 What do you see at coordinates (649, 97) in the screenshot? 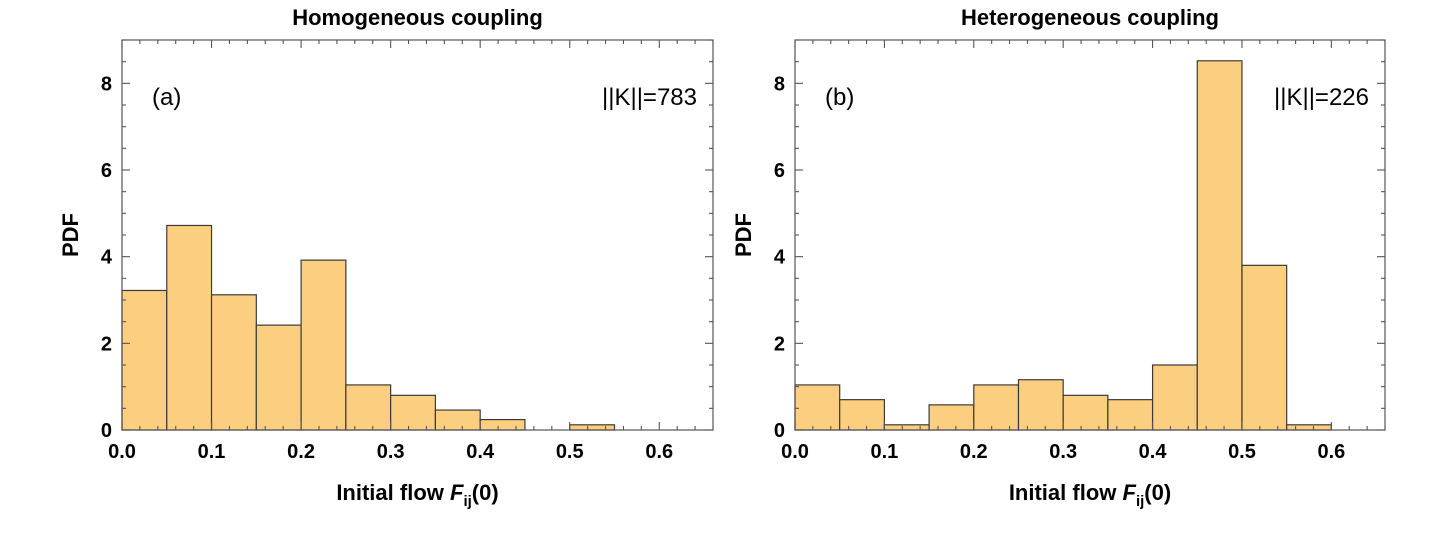
I see `norm-annotation: ||K||=783` at bounding box center [649, 97].